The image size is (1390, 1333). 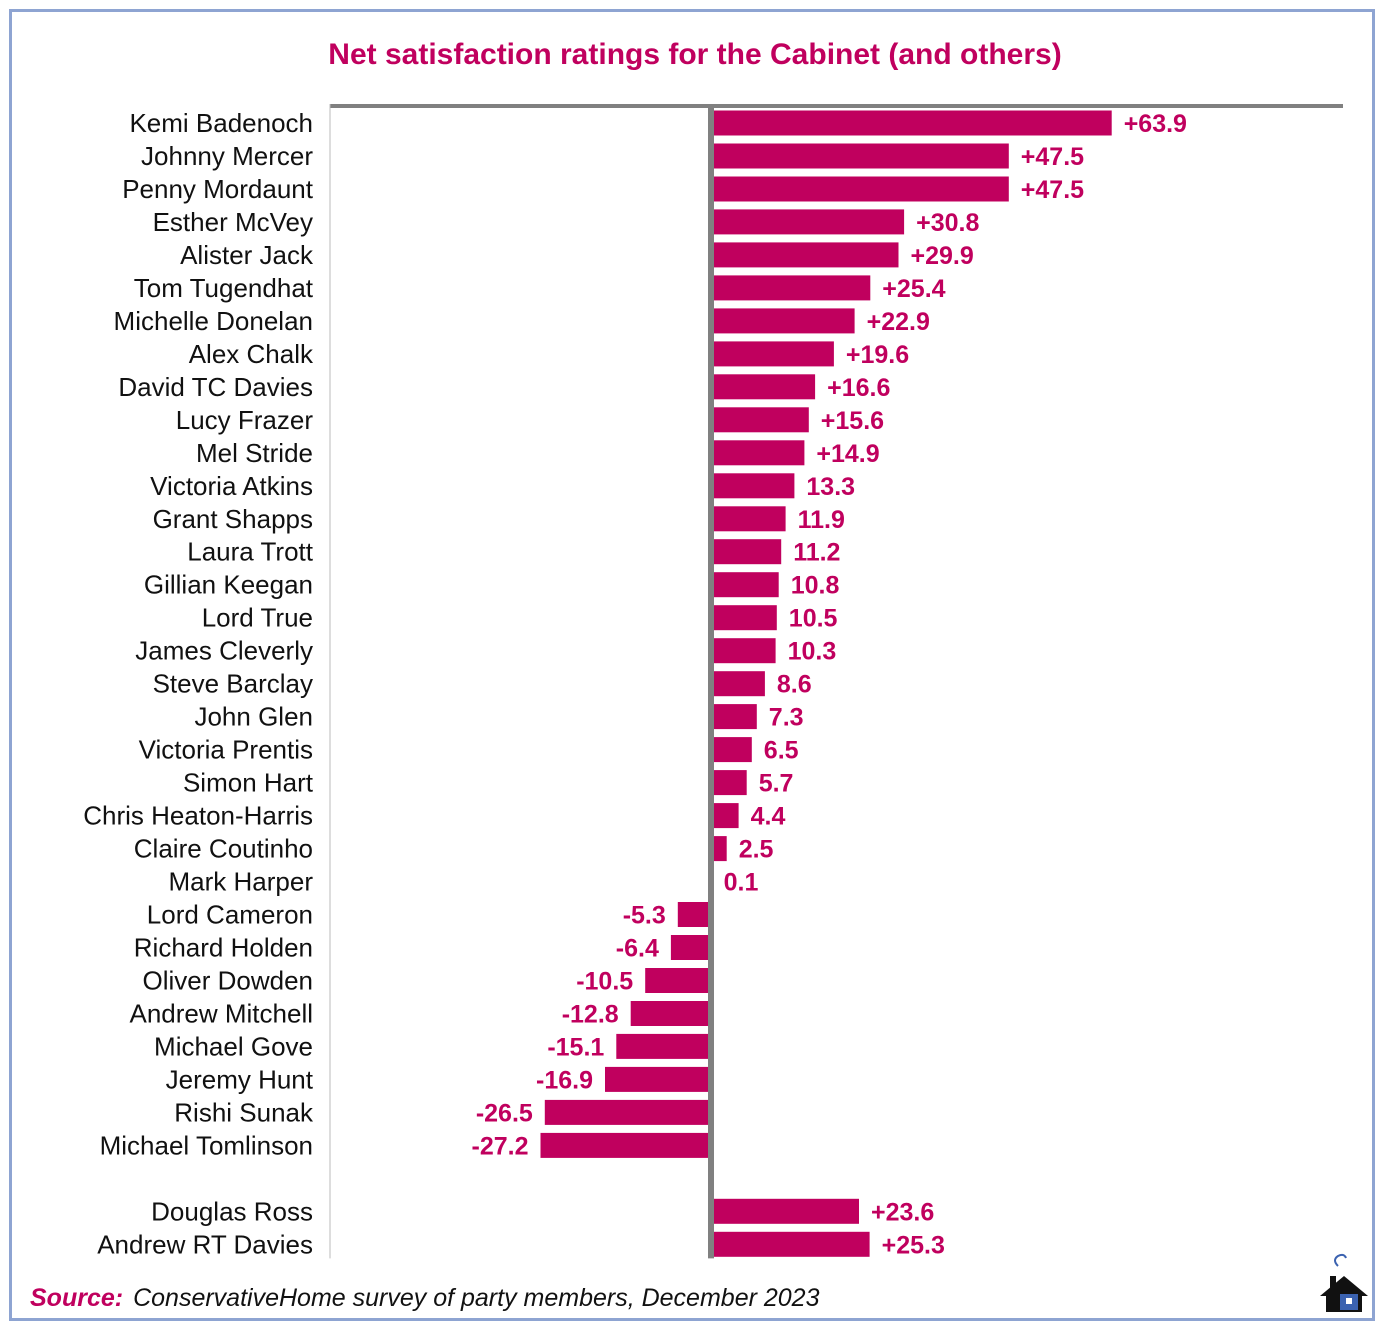 I want to click on data-label: 8.6, so click(x=794, y=685).